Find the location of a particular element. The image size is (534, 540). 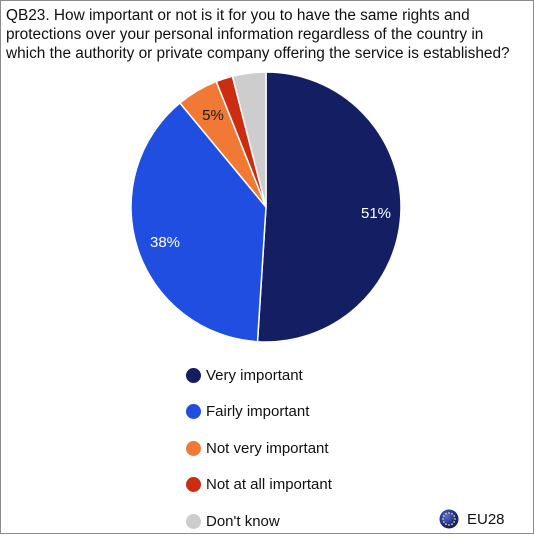

legend-label: Not very important is located at coordinates (267, 448).